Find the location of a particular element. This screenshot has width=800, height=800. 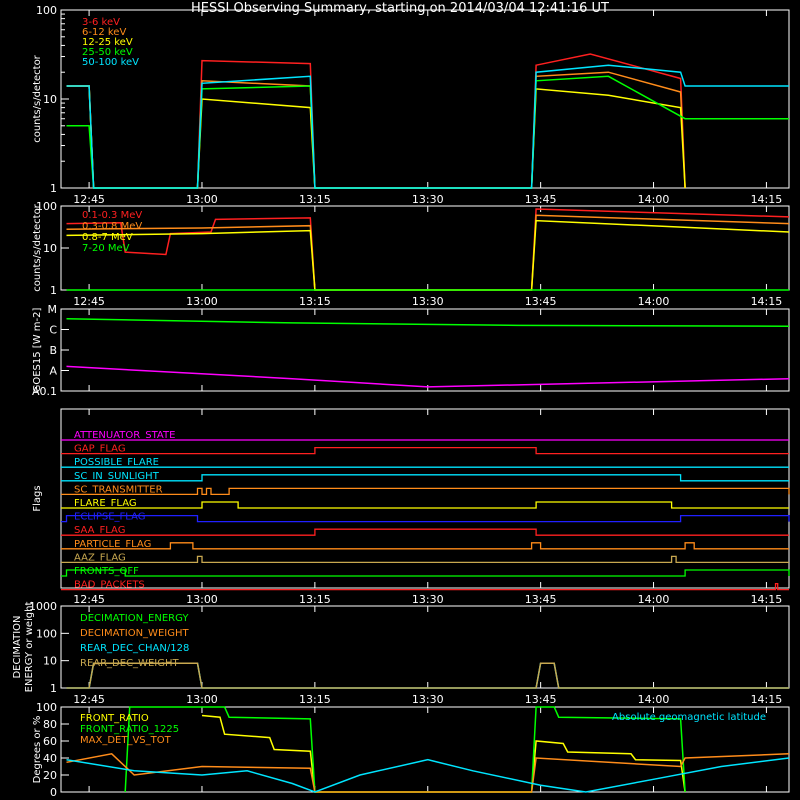

decimation-y-tick-label: 1 is located at coordinates (53, 688).